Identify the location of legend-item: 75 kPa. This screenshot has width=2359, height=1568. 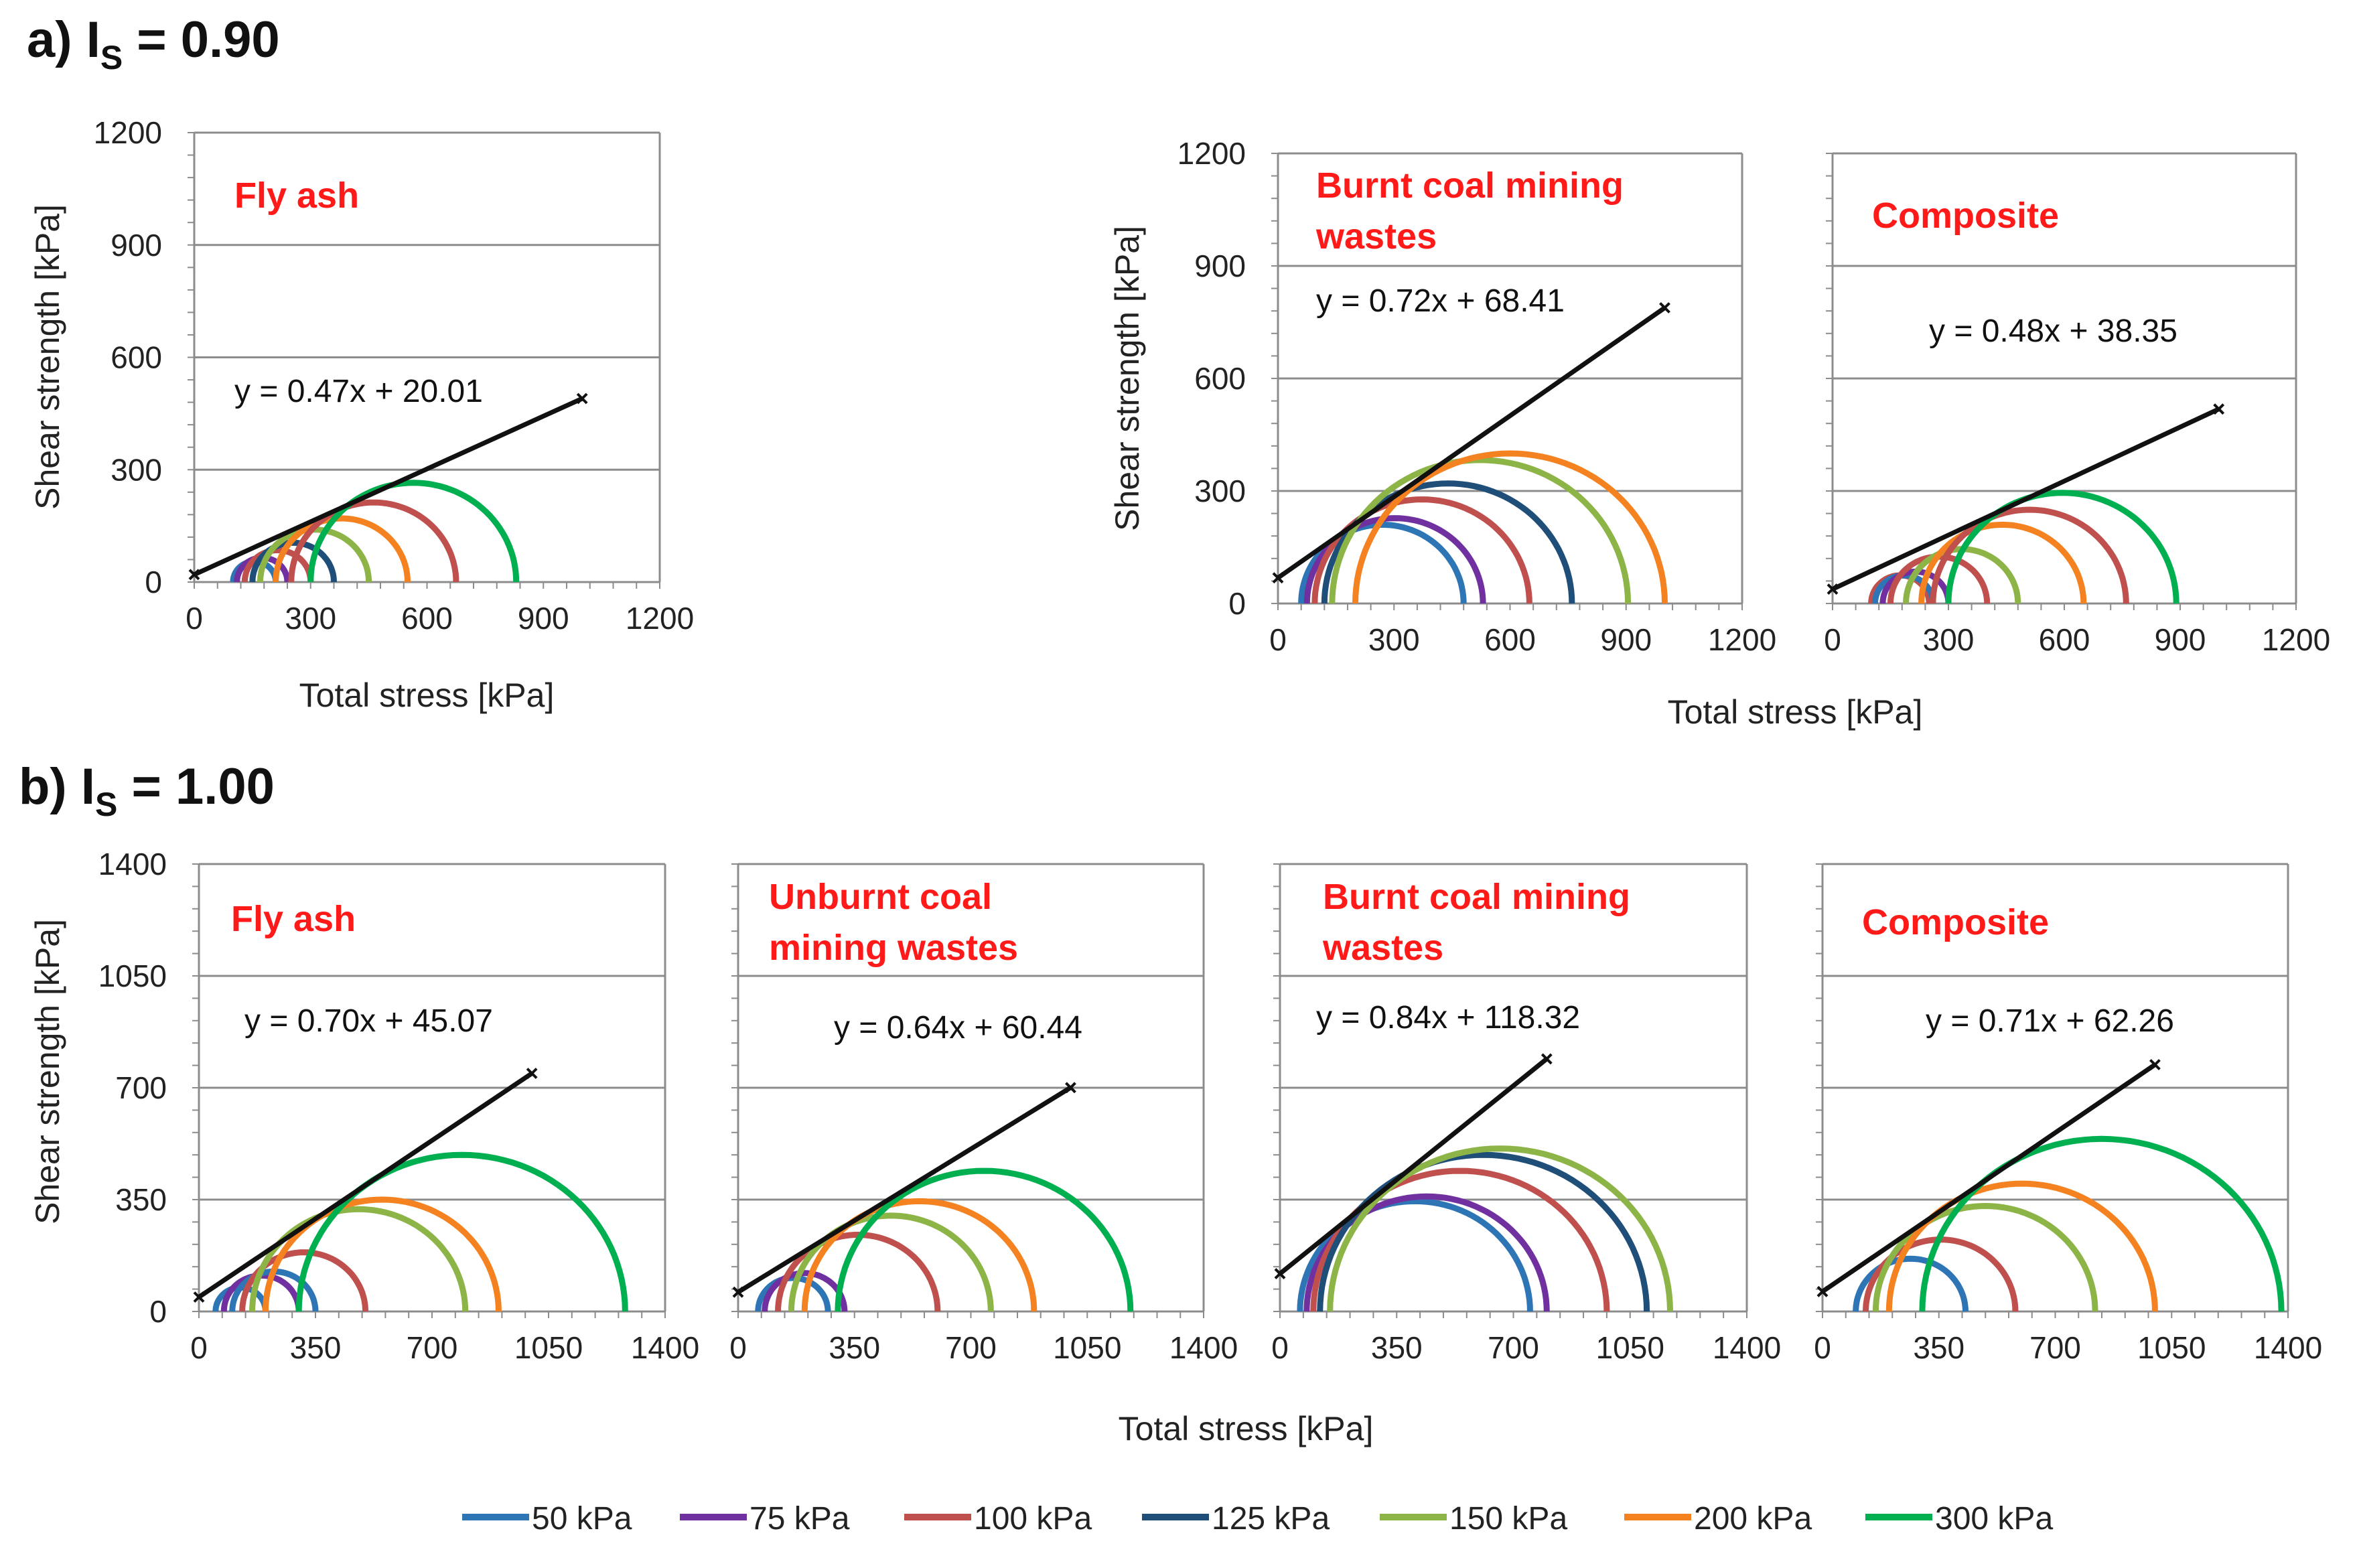
(765, 1519).